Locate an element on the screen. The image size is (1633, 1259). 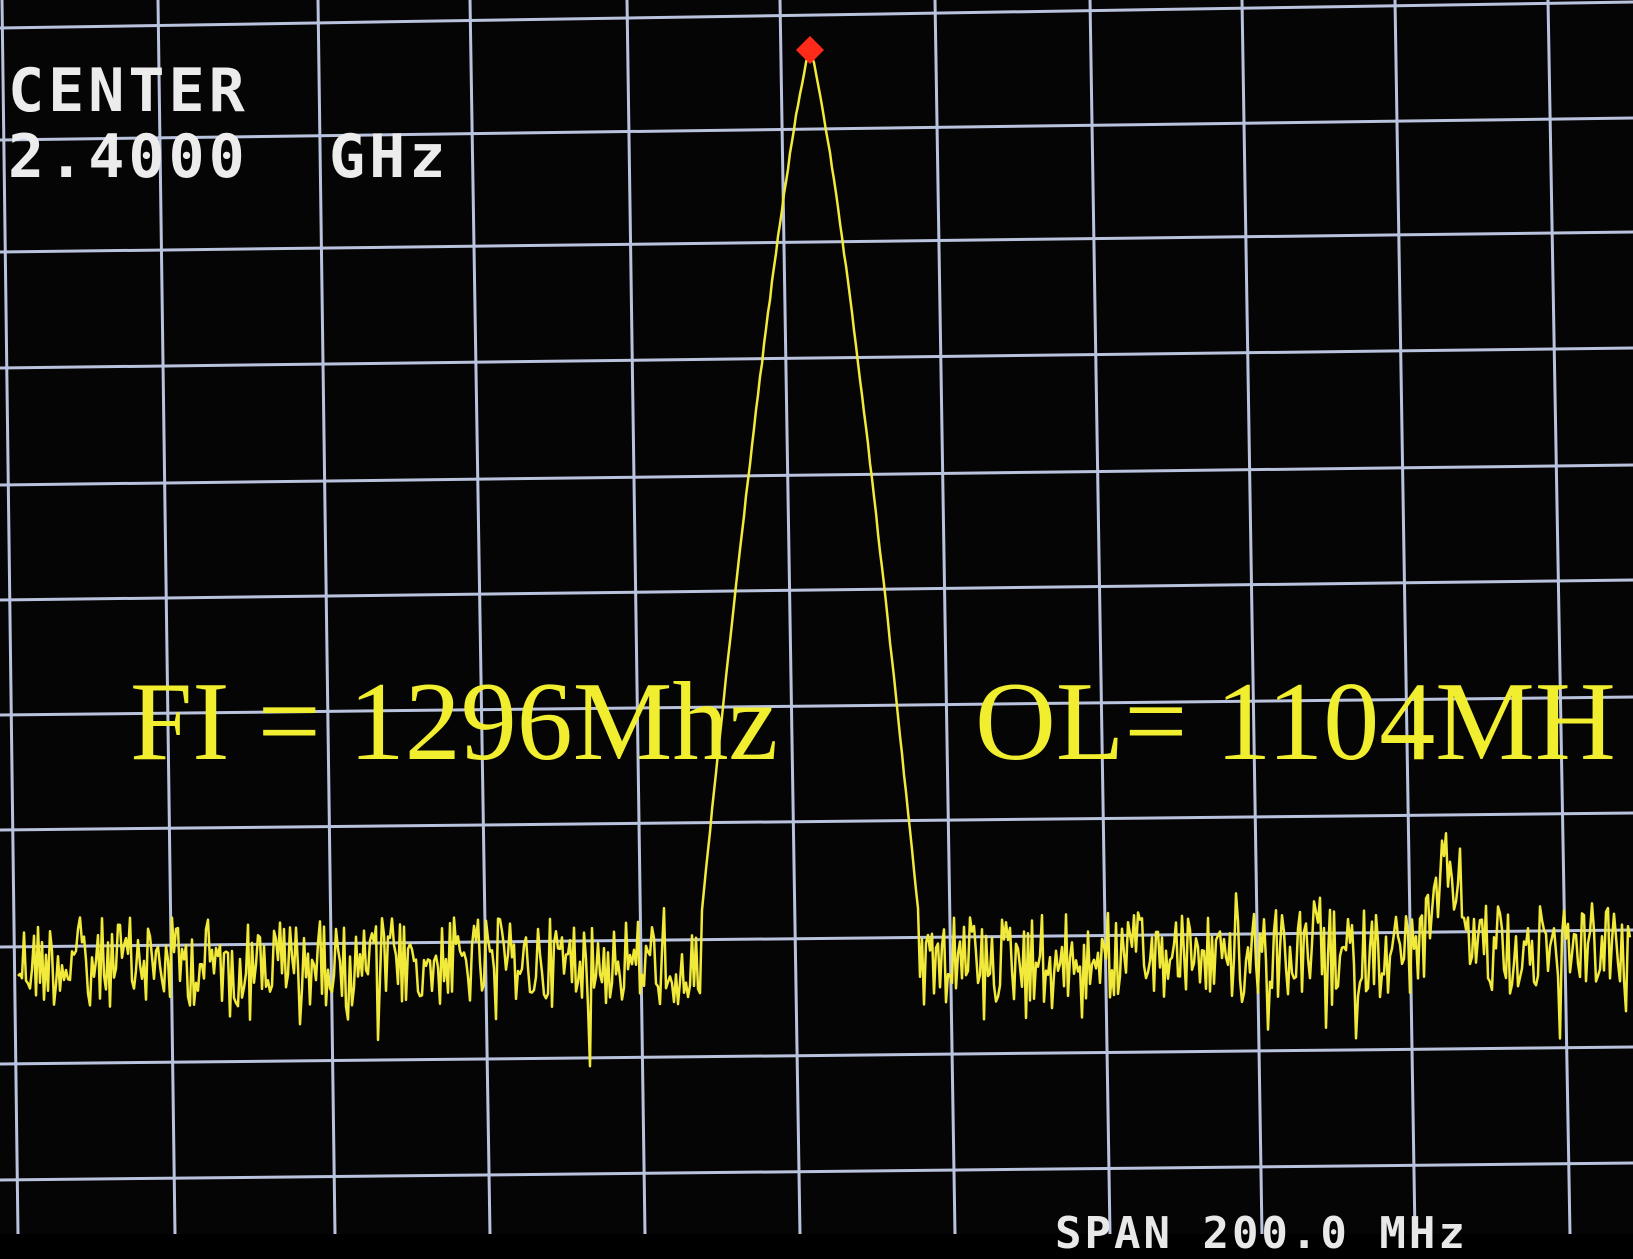
center-label: CENTER is located at coordinates (128, 91).